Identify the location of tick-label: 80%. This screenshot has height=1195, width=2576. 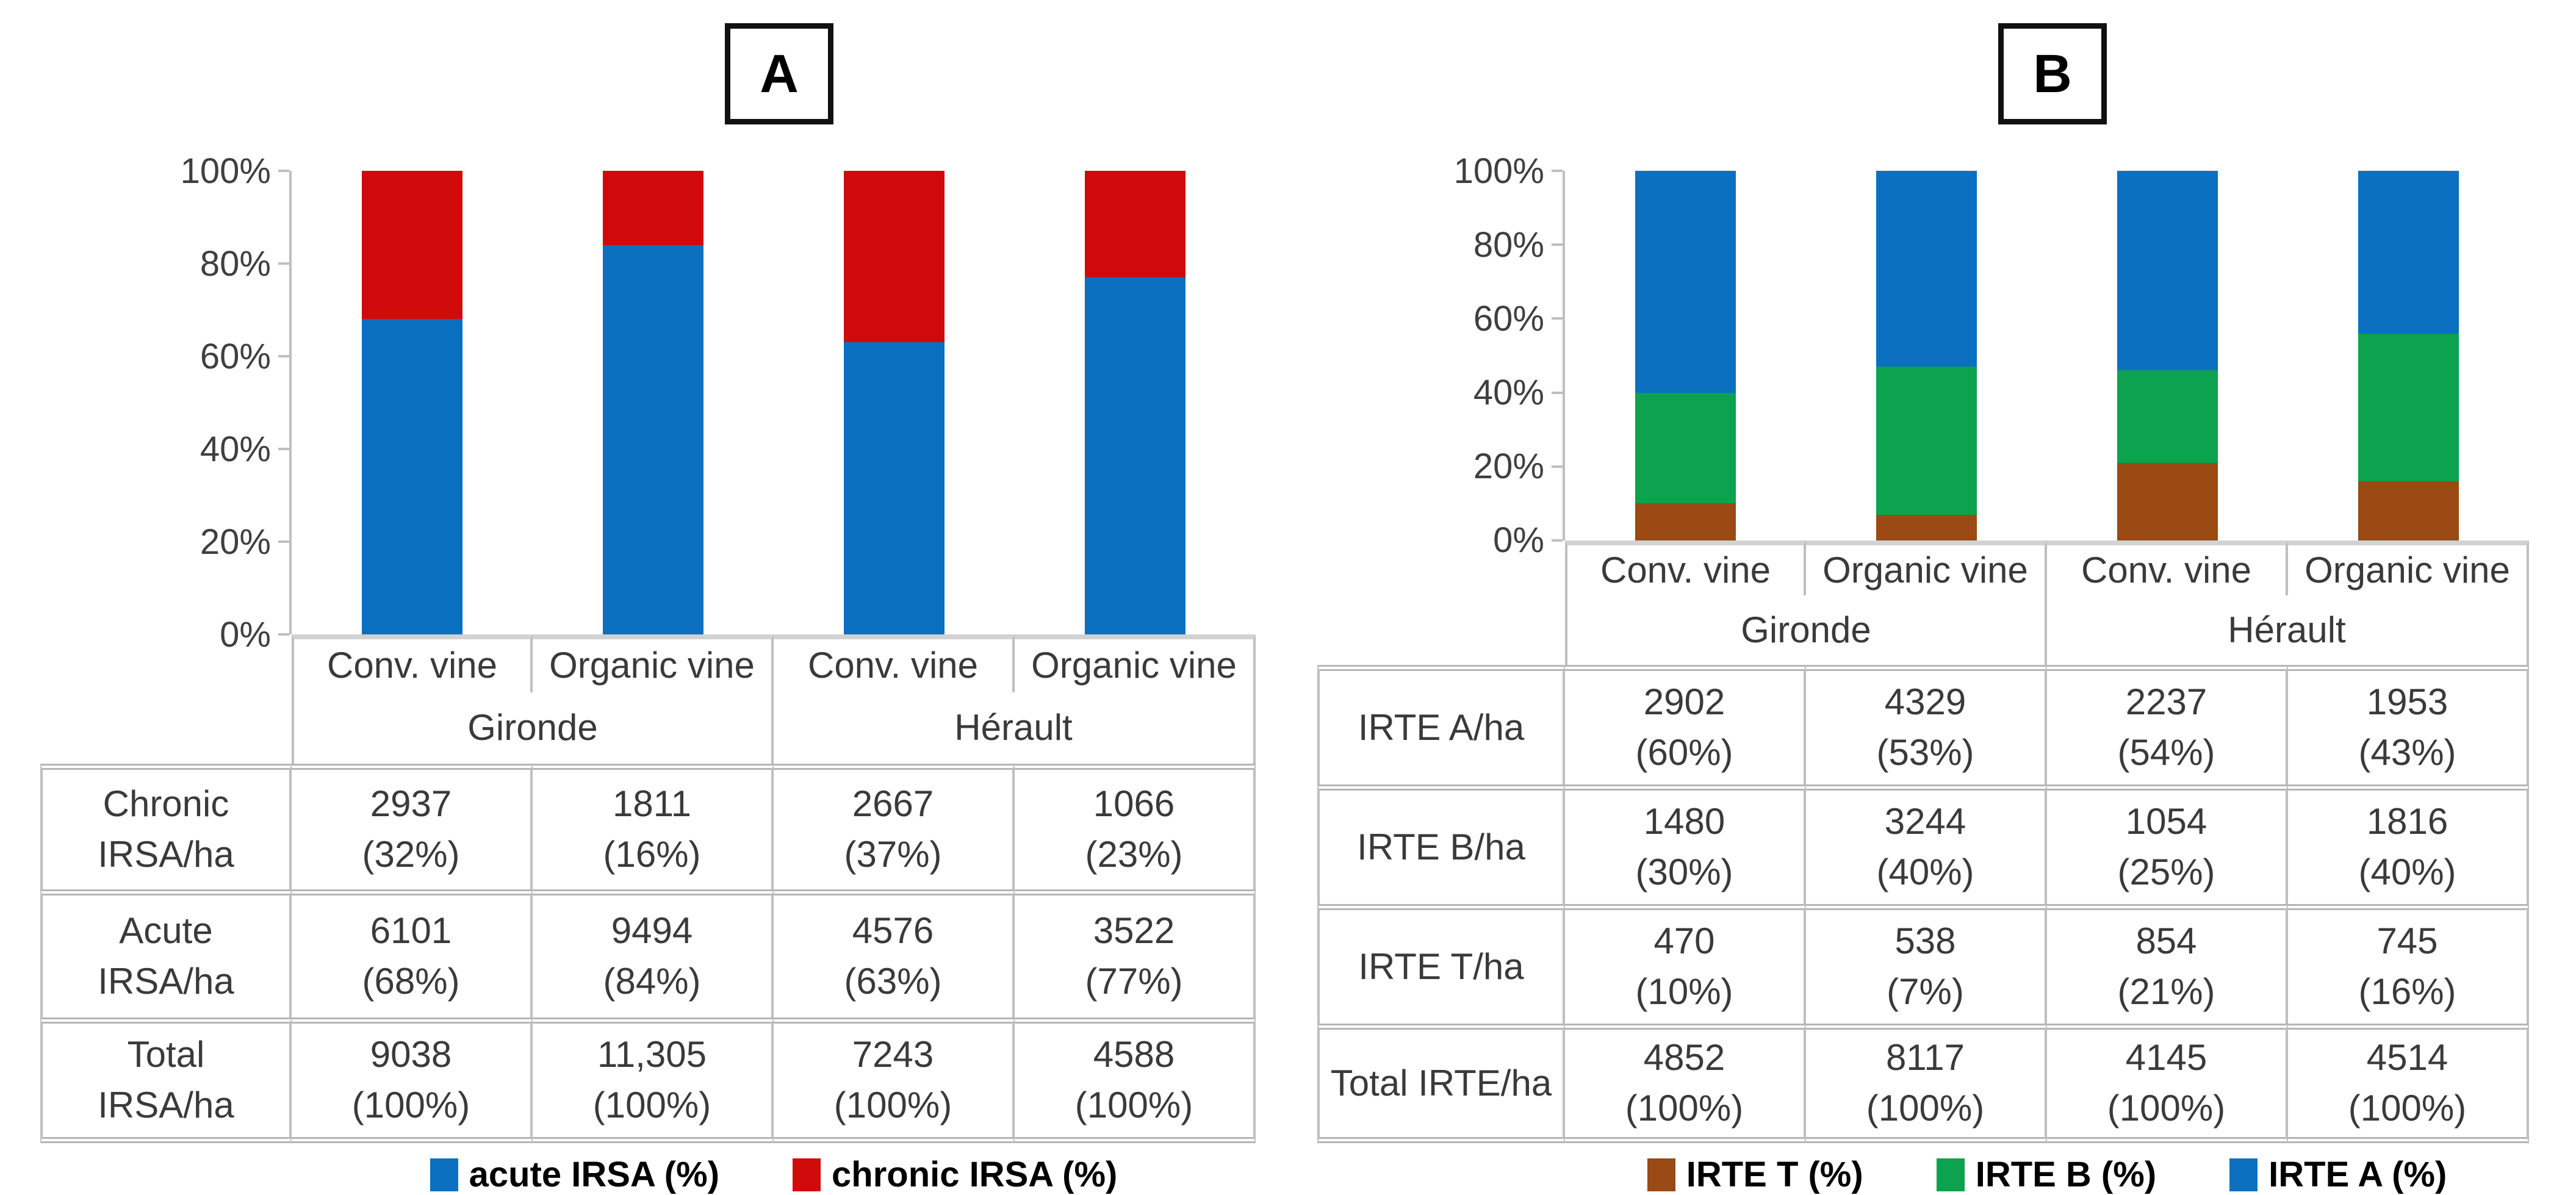
(235, 263).